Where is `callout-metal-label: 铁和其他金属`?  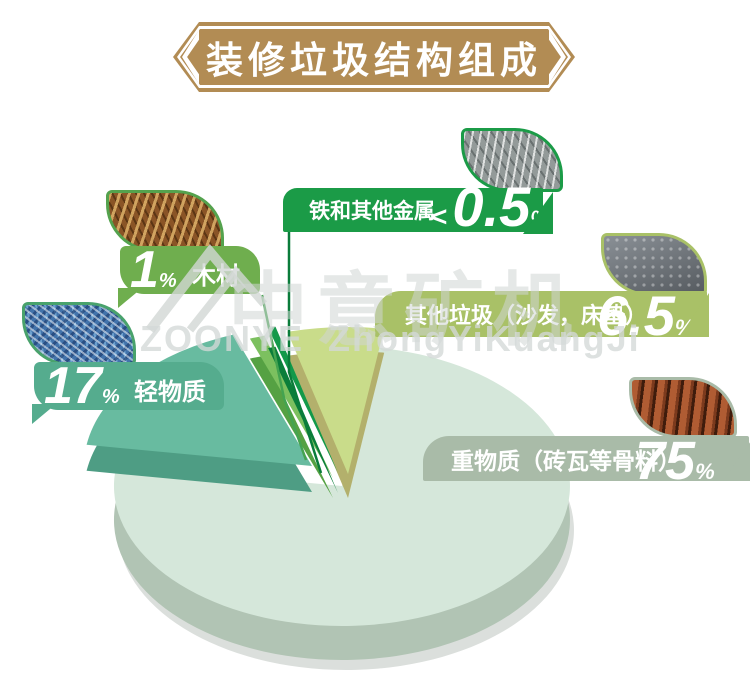
callout-metal-label: 铁和其他金属 is located at coordinates (372, 211).